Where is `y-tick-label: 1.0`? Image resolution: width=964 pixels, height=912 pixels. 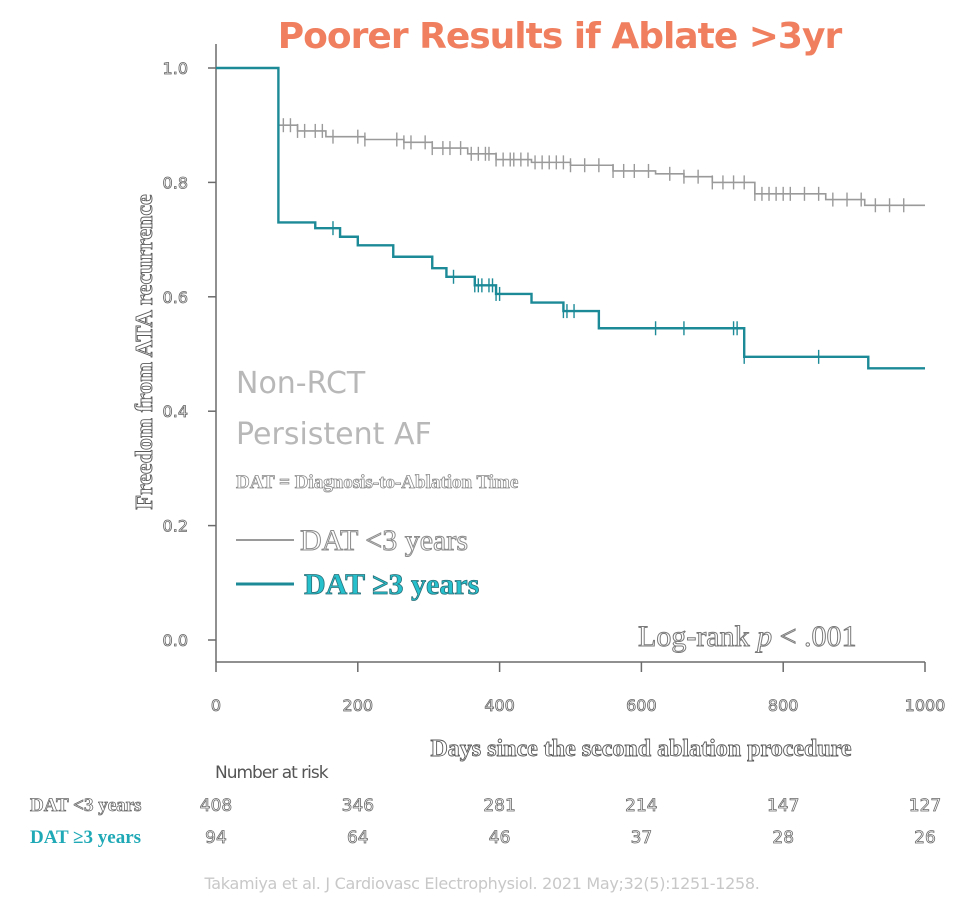 y-tick-label: 1.0 is located at coordinates (175, 68).